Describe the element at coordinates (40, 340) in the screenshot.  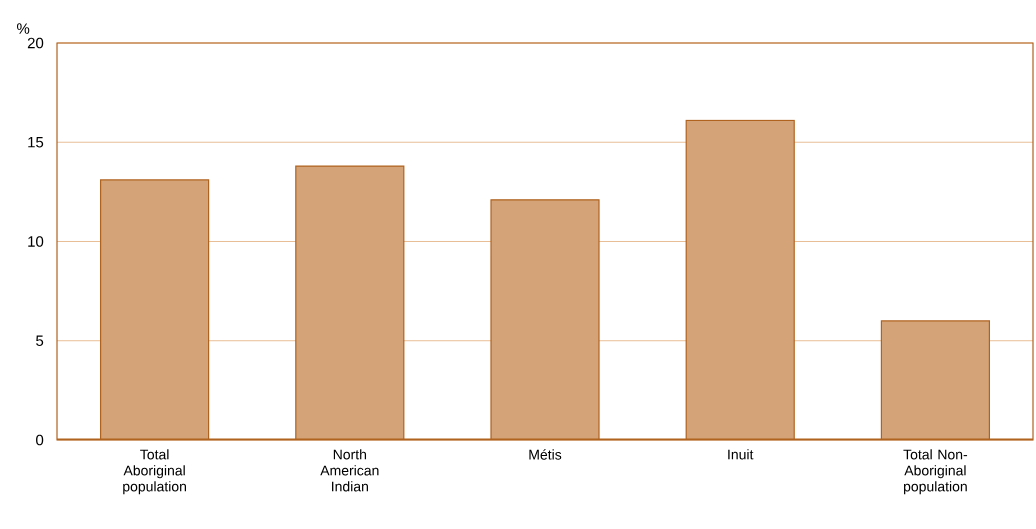
I see `y-tick-label: 5` at that location.